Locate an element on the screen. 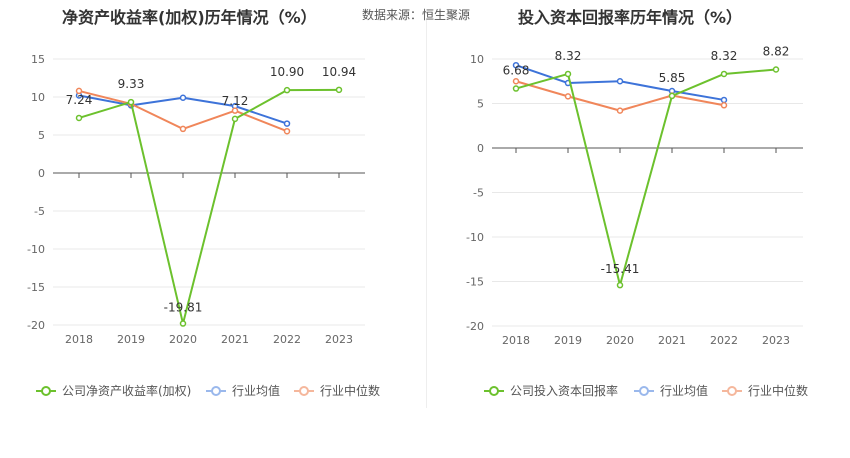  chart1-y-tick-label: 0 is located at coordinates (41, 173).